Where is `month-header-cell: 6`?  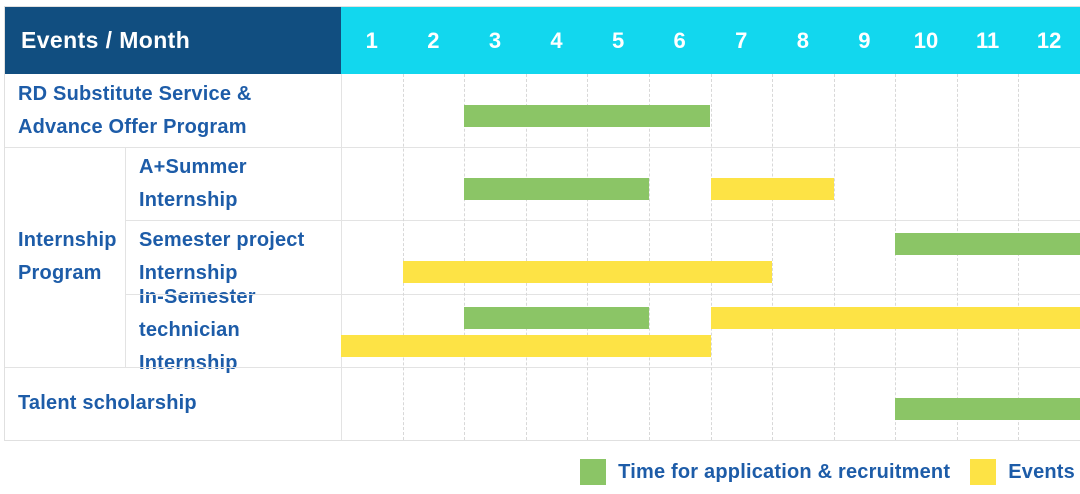
month-header-cell: 6 is located at coordinates (679, 40).